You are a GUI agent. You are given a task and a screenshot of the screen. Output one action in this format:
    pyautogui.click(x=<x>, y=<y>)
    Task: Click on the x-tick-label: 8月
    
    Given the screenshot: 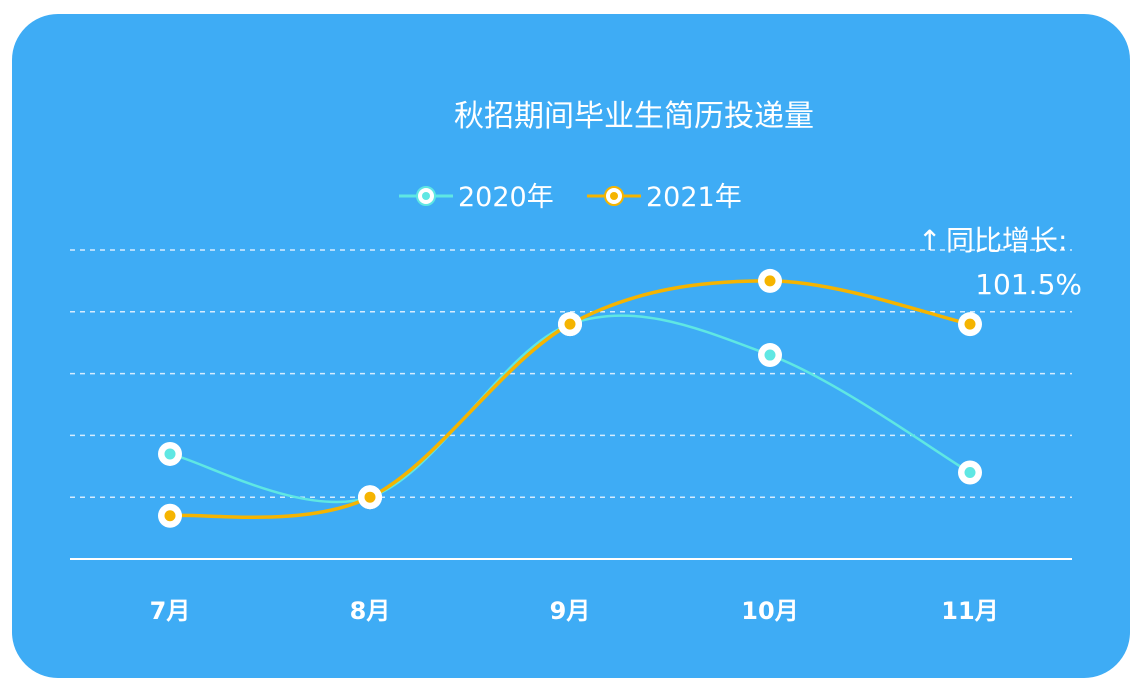 What is the action you would take?
    pyautogui.click(x=370, y=611)
    